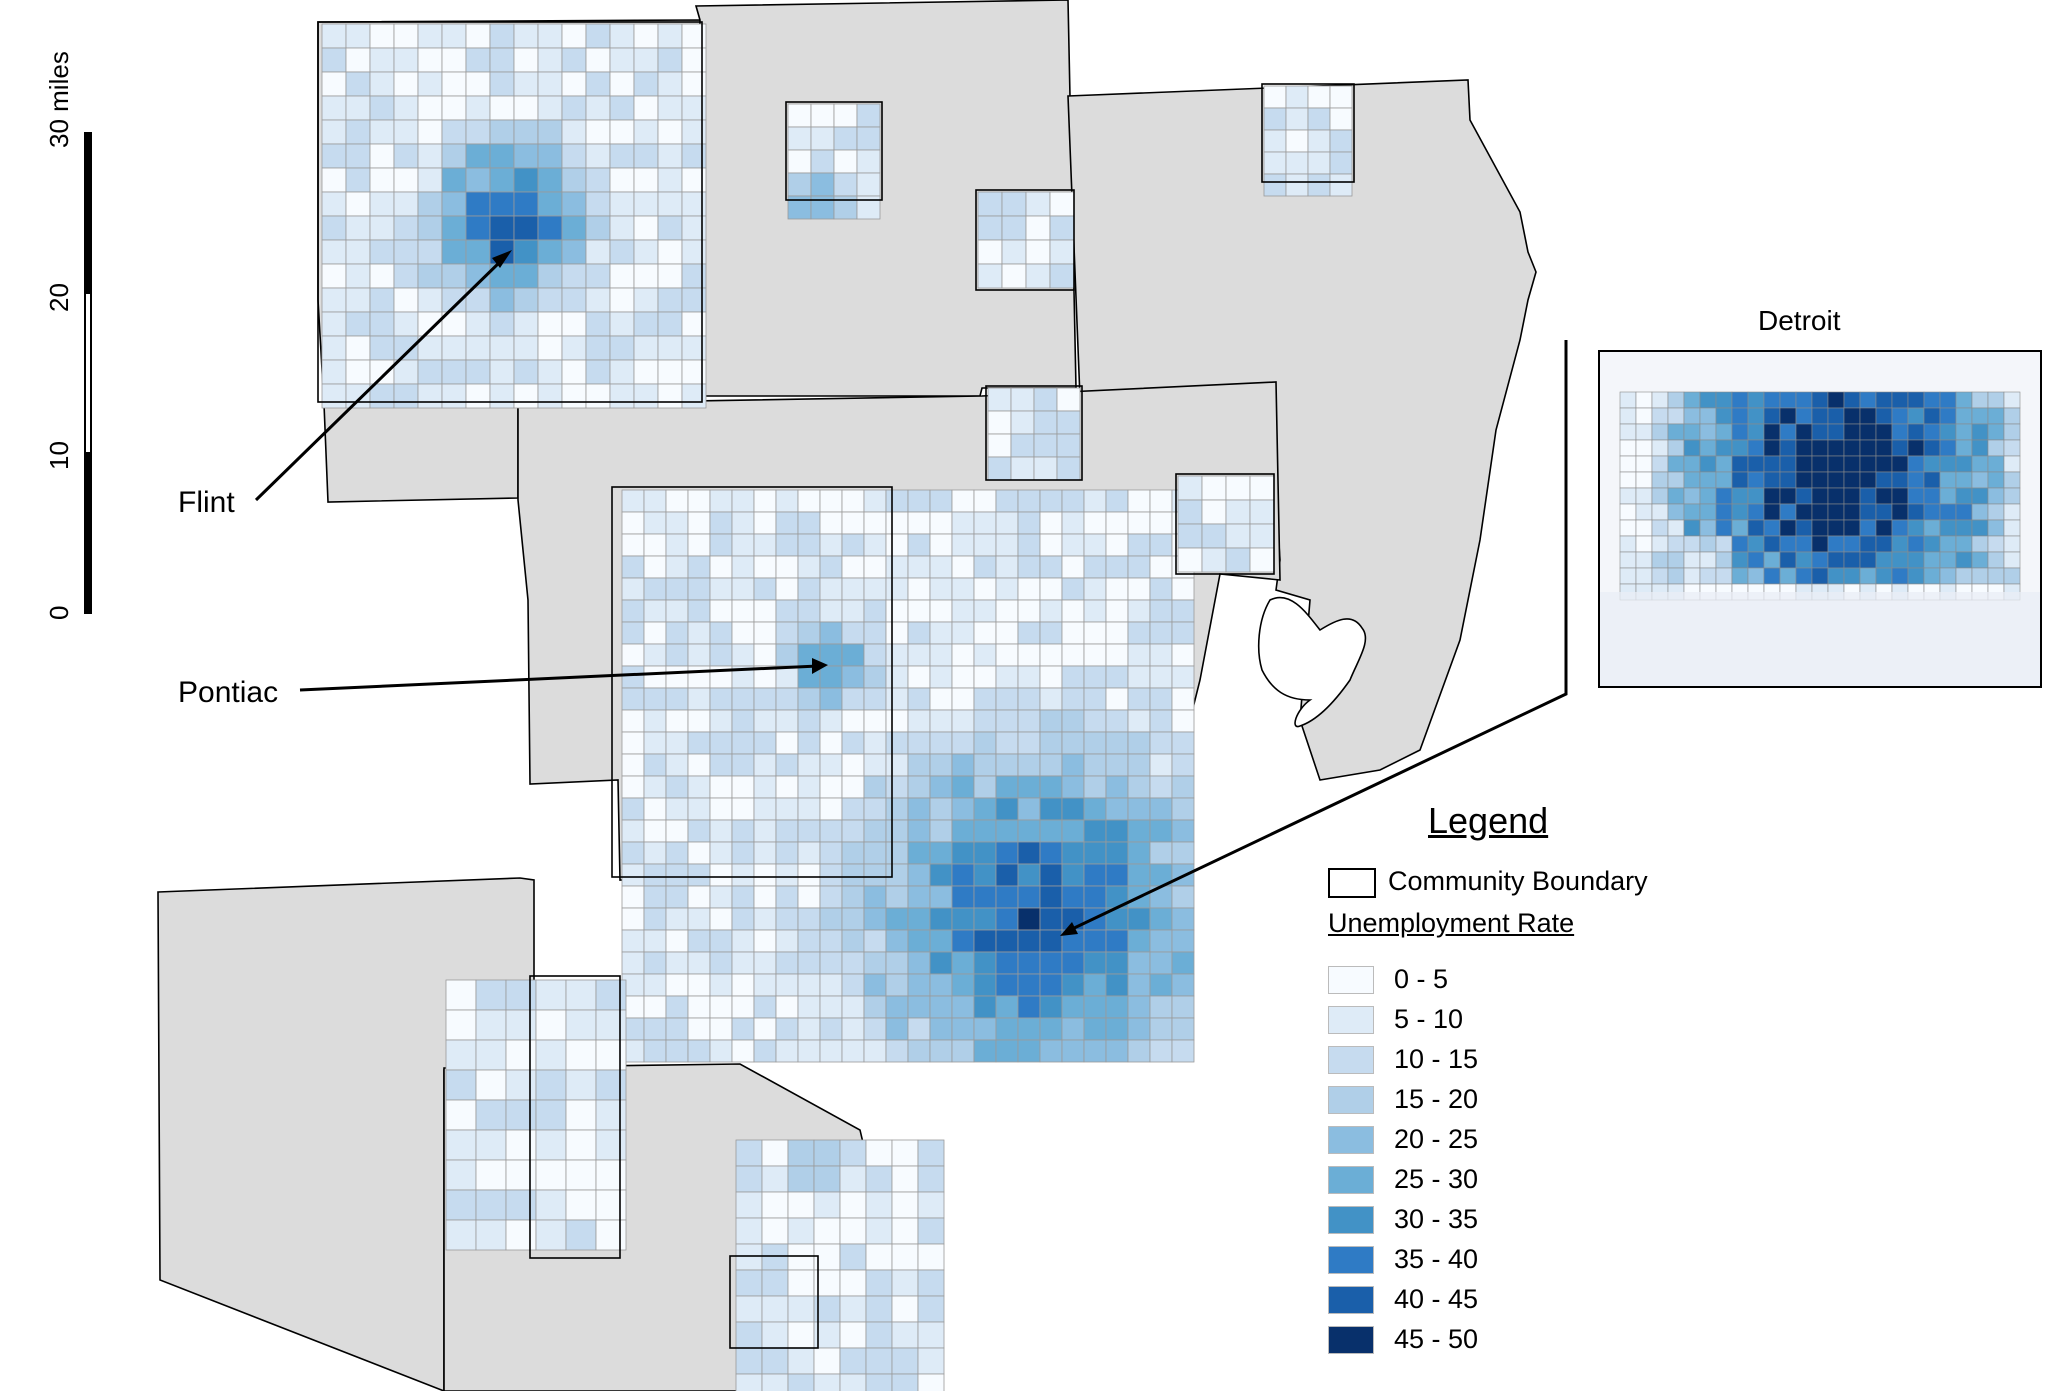  Describe the element at coordinates (1421, 979) in the screenshot. I see `legend-class-label: 0 - 5` at that location.